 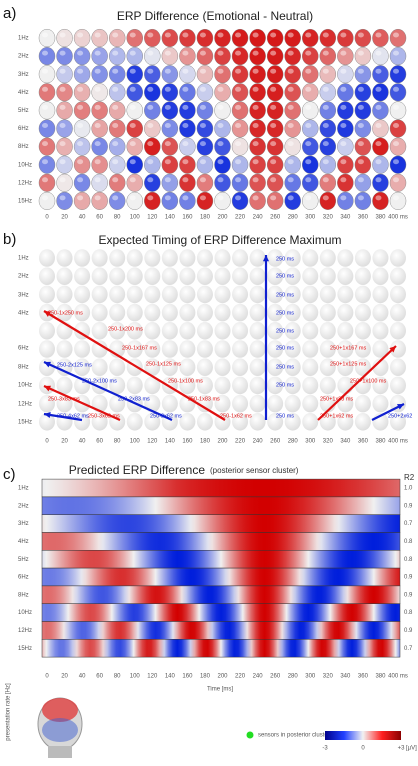 What do you see at coordinates (236, 416) in the screenshot?
I see `arrow-label: 250-1x62 ms` at bounding box center [236, 416].